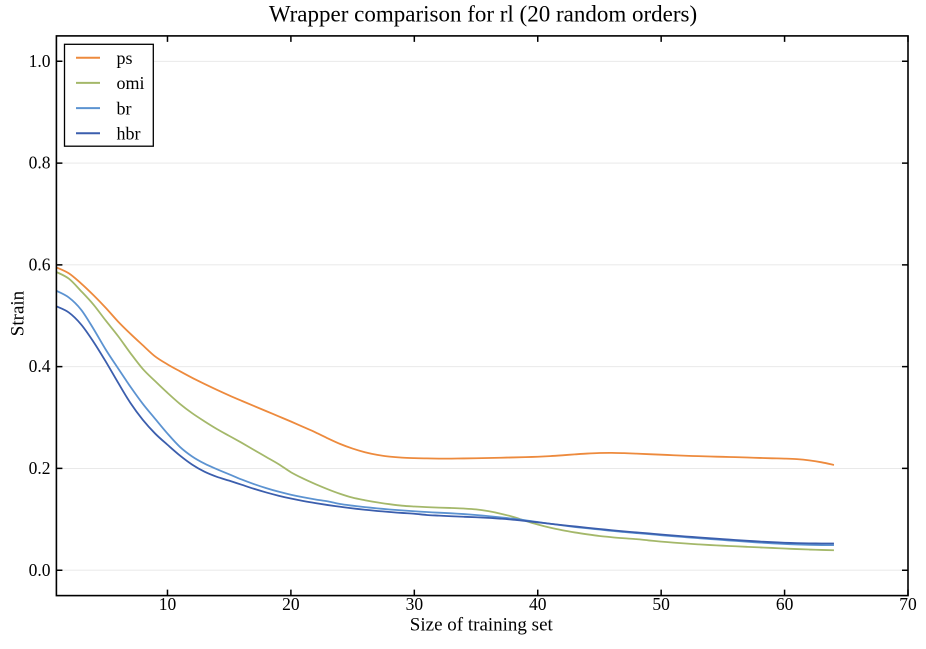 Image resolution: width=926 pixels, height=649 pixels. Describe the element at coordinates (538, 604) in the screenshot. I see `svg-text: 40` at that location.